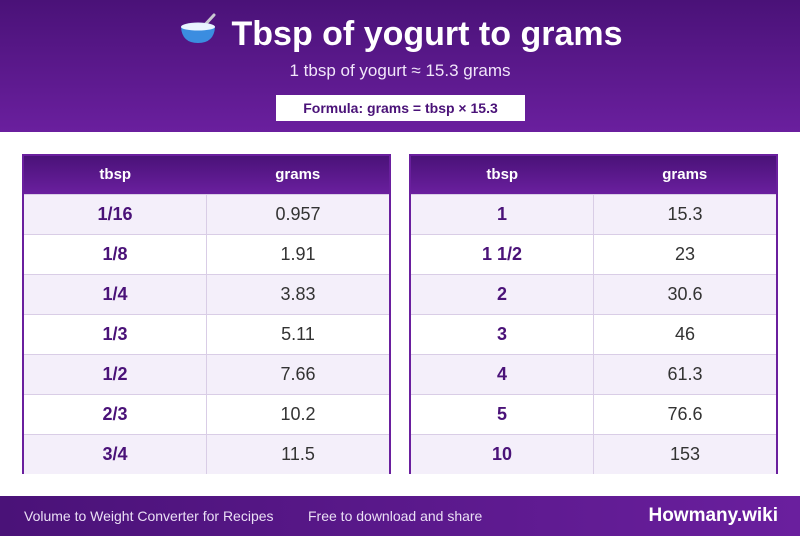 This screenshot has width=800, height=536. What do you see at coordinates (685, 374) in the screenshot?
I see `grams-cell: 61.3` at bounding box center [685, 374].